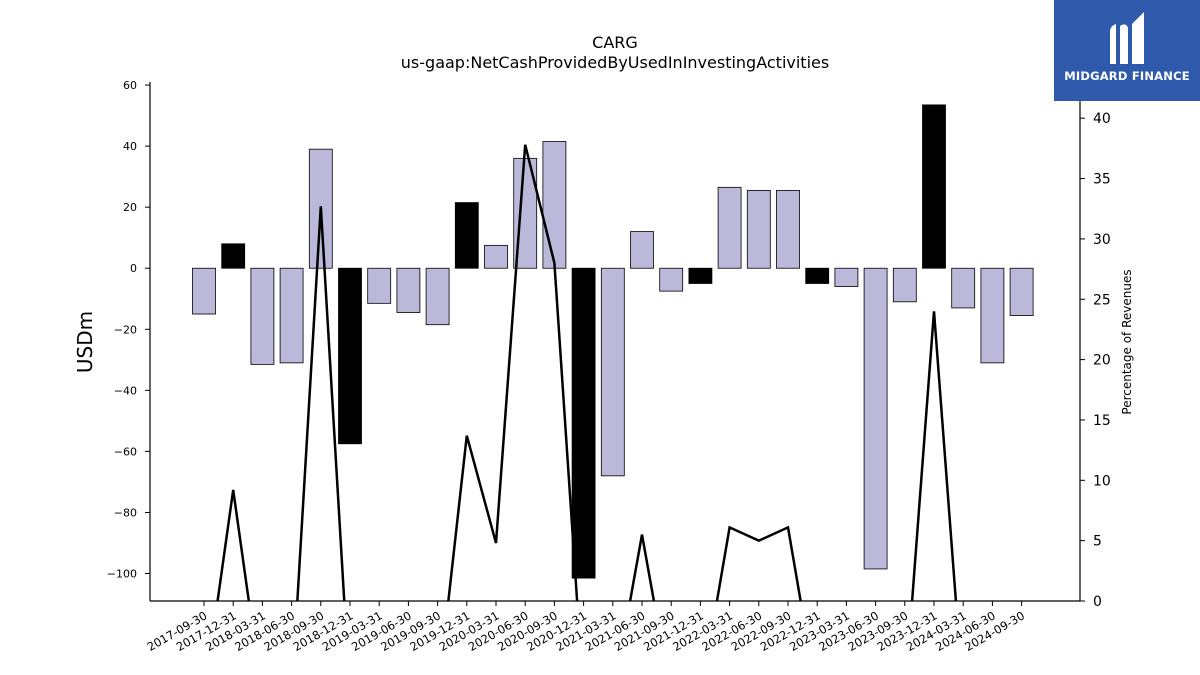  I want to click on midgard-logo-icon, so click(1127, 38).